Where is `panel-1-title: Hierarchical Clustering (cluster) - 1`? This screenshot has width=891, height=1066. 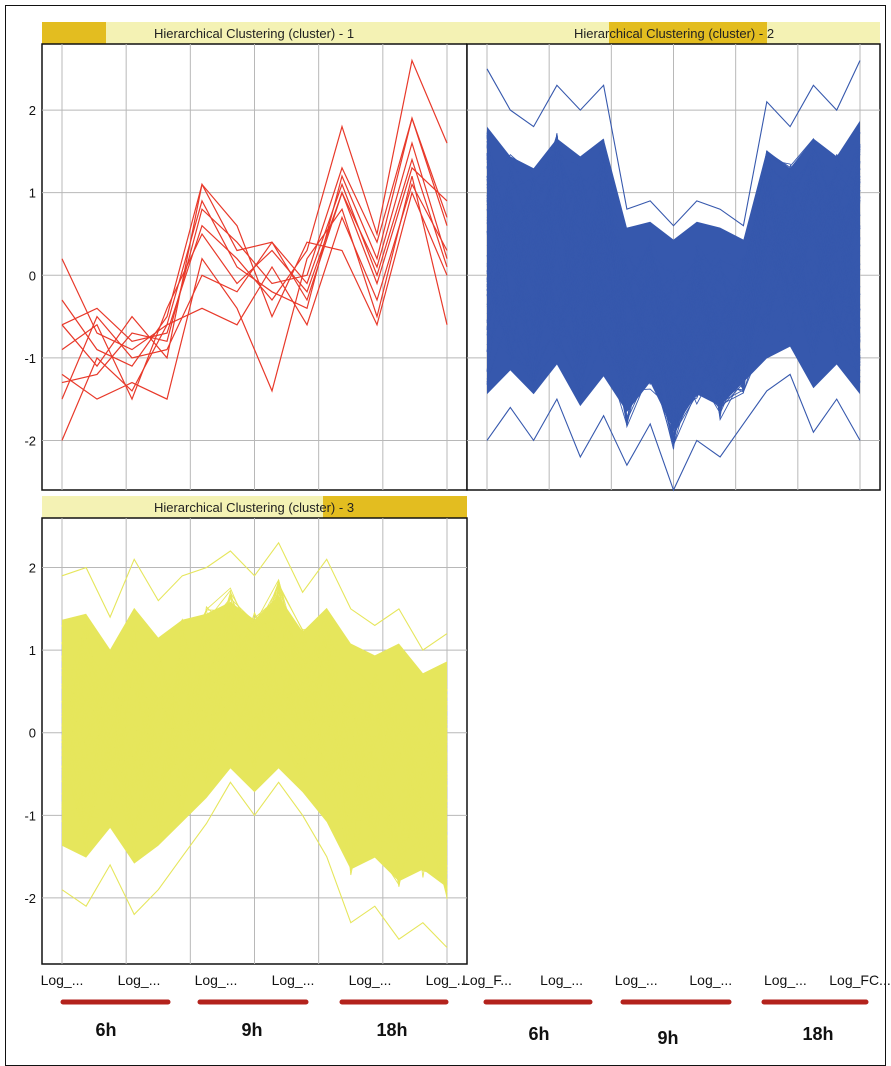 panel-1-title: Hierarchical Clustering (cluster) - 1 is located at coordinates (254, 33).